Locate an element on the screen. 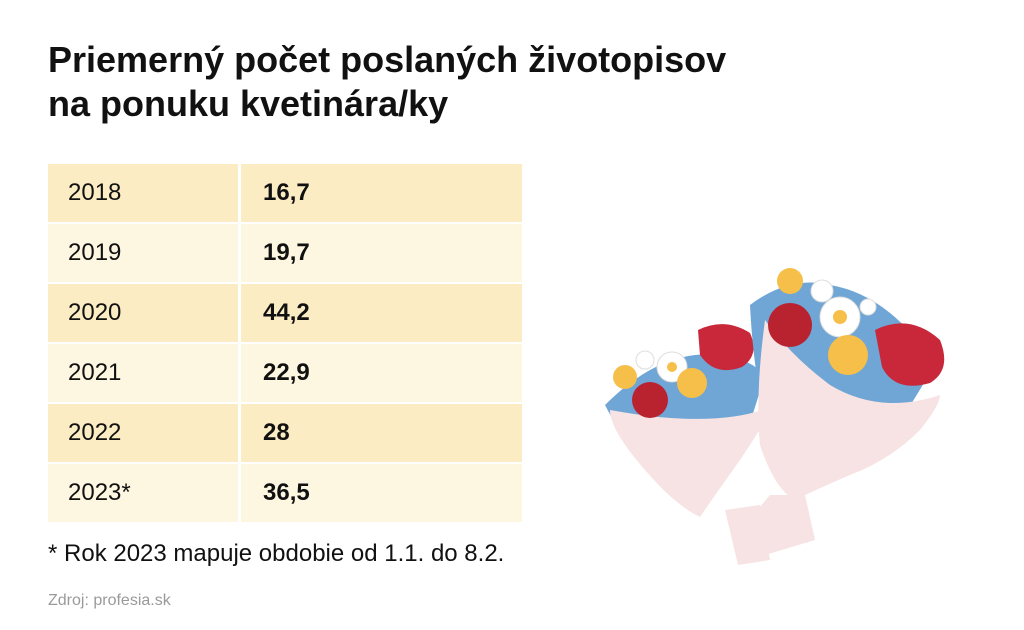 The height and width of the screenshot is (630, 1024). table-row: 2021 22,9 is located at coordinates (285, 373).